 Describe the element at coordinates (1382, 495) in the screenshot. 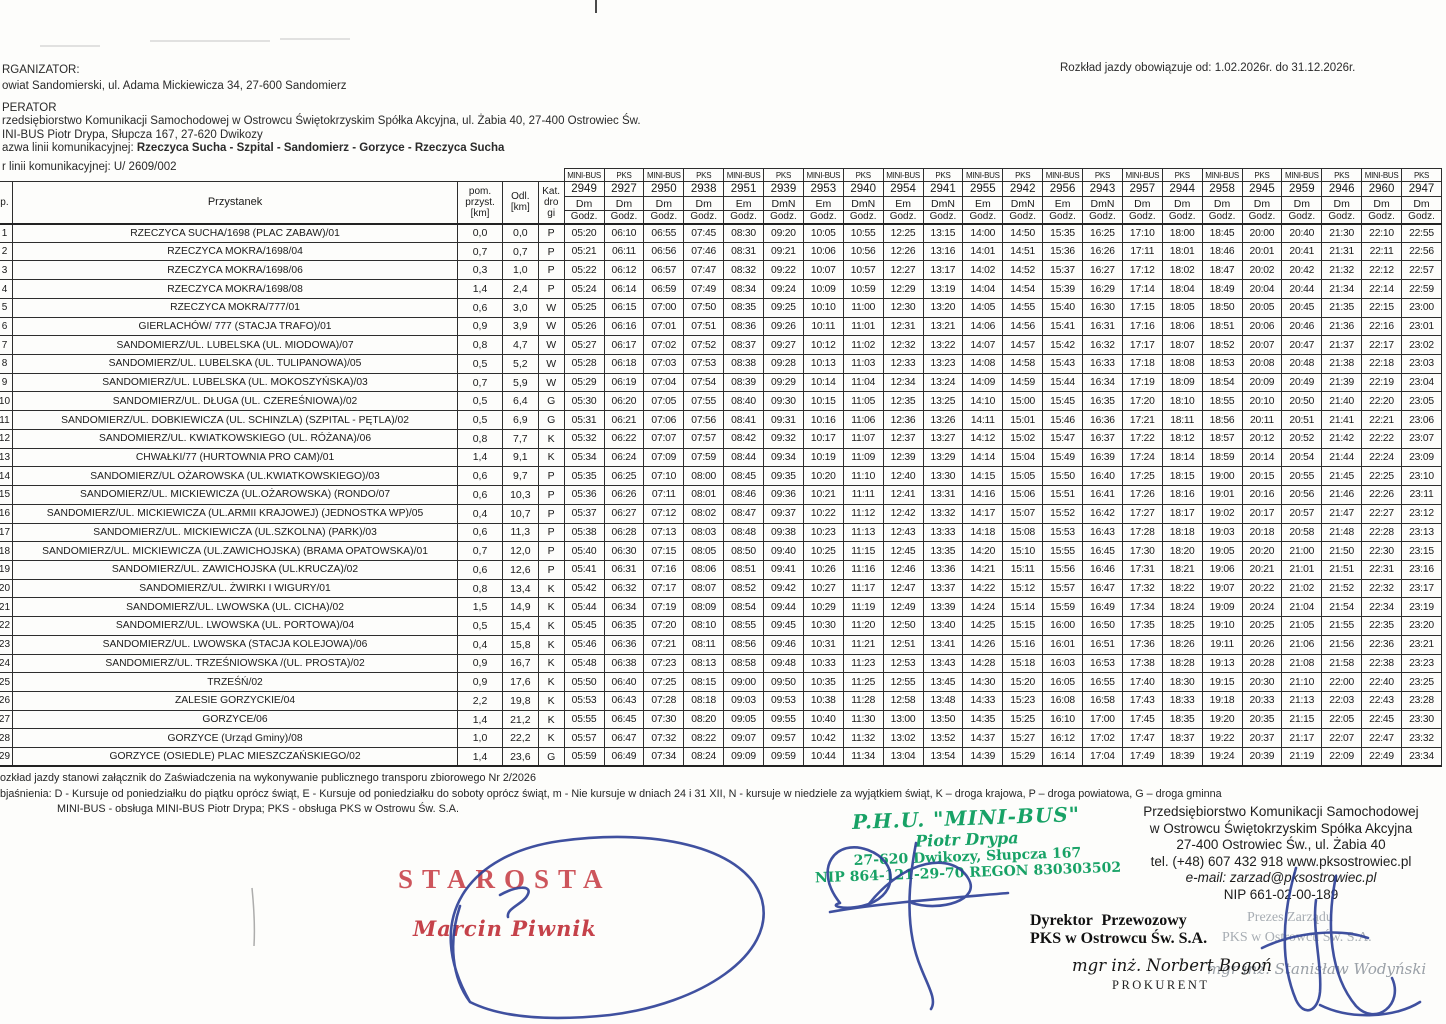

I see `time-cell: 22:26` at that location.